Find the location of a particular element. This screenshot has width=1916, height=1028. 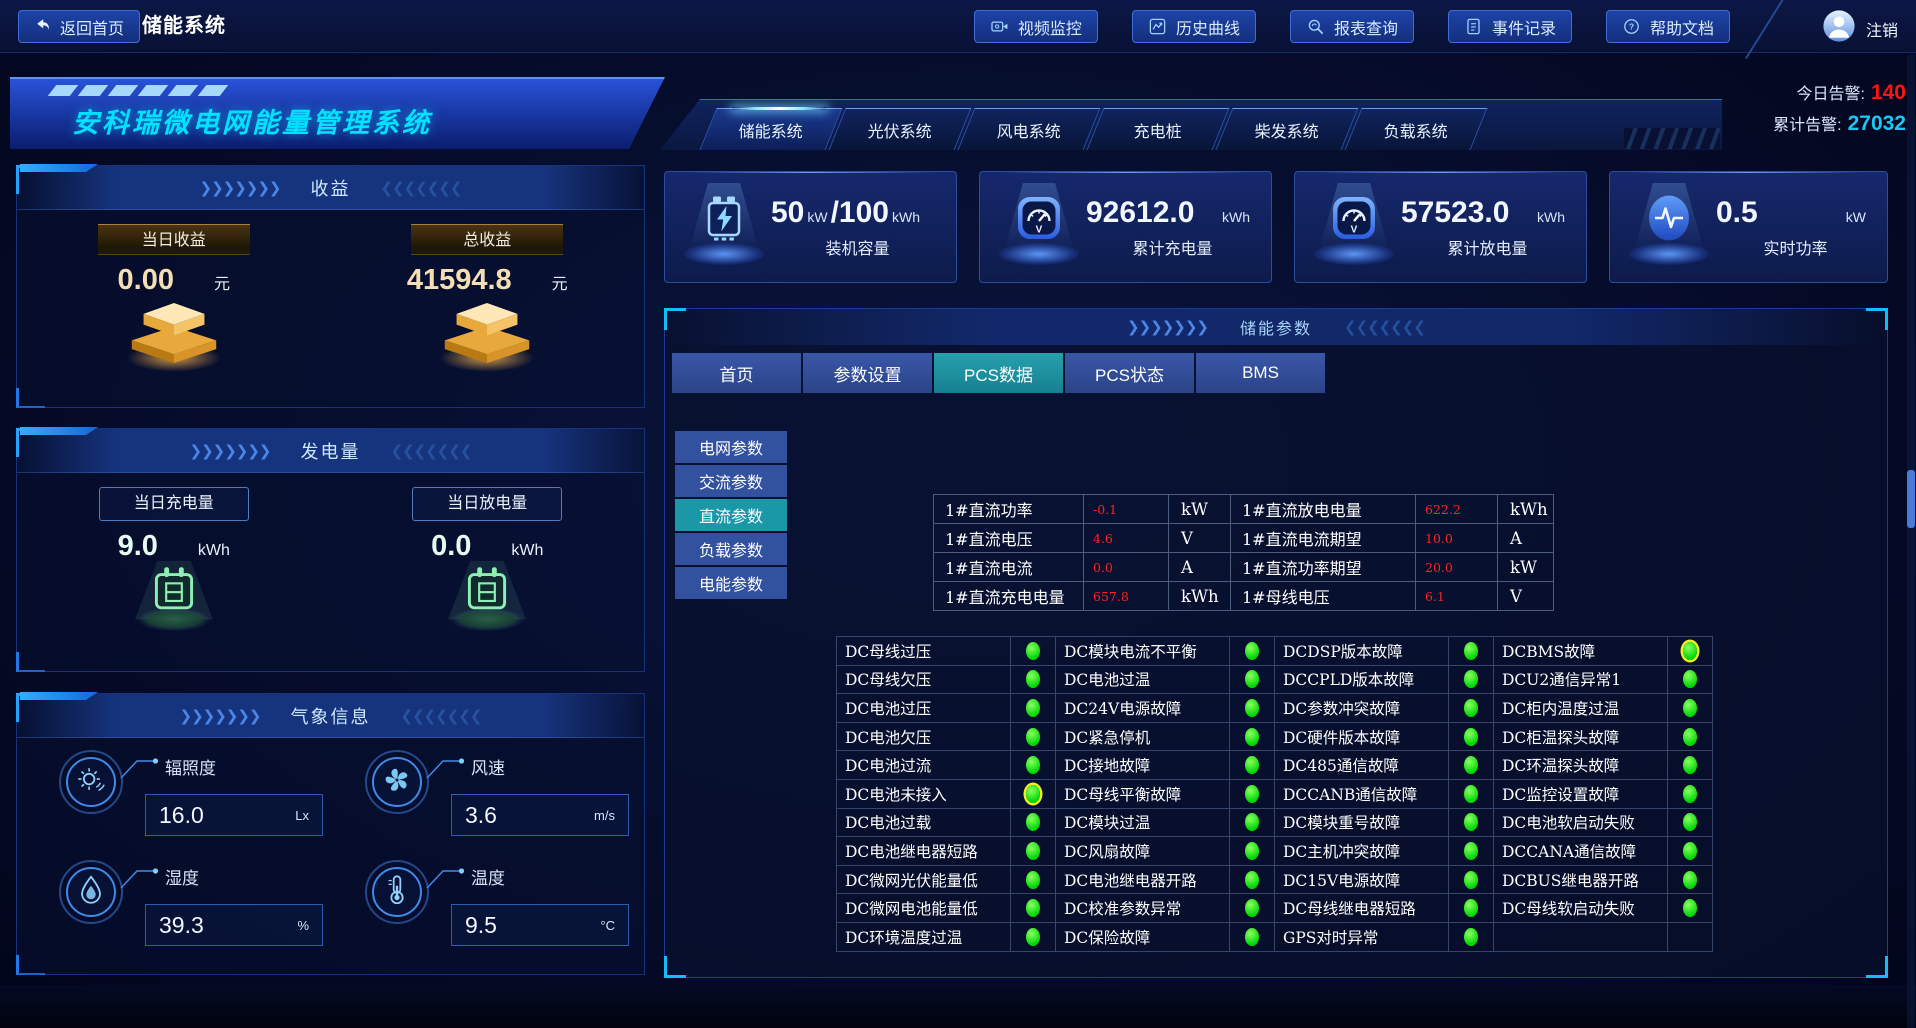

nav-button: ? 帮助文档 is located at coordinates (1667, 26).